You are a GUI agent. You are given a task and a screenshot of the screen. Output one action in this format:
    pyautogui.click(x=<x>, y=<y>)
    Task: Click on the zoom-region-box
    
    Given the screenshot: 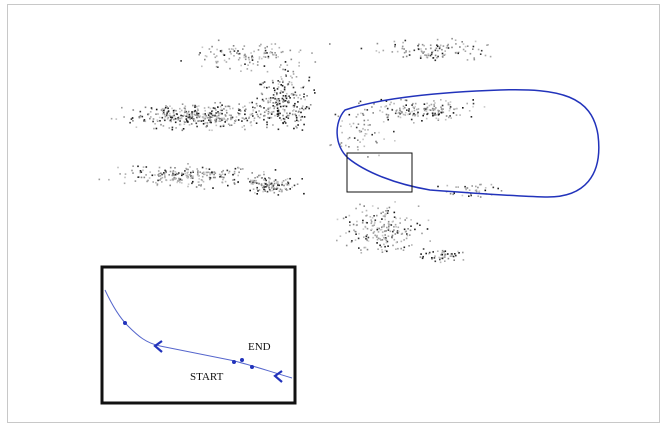 What is the action you would take?
    pyautogui.click(x=379, y=172)
    